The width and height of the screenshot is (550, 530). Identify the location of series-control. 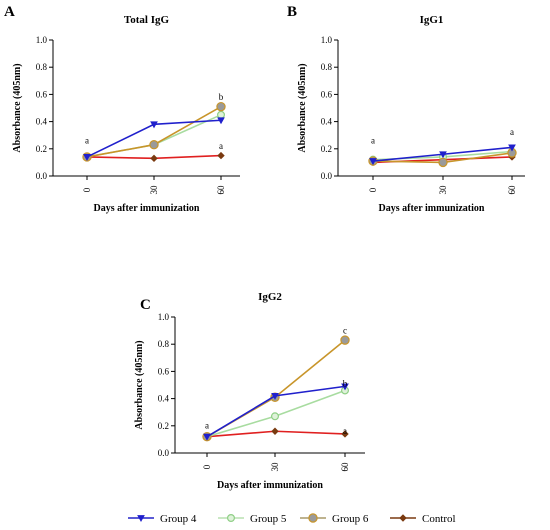
(276, 434).